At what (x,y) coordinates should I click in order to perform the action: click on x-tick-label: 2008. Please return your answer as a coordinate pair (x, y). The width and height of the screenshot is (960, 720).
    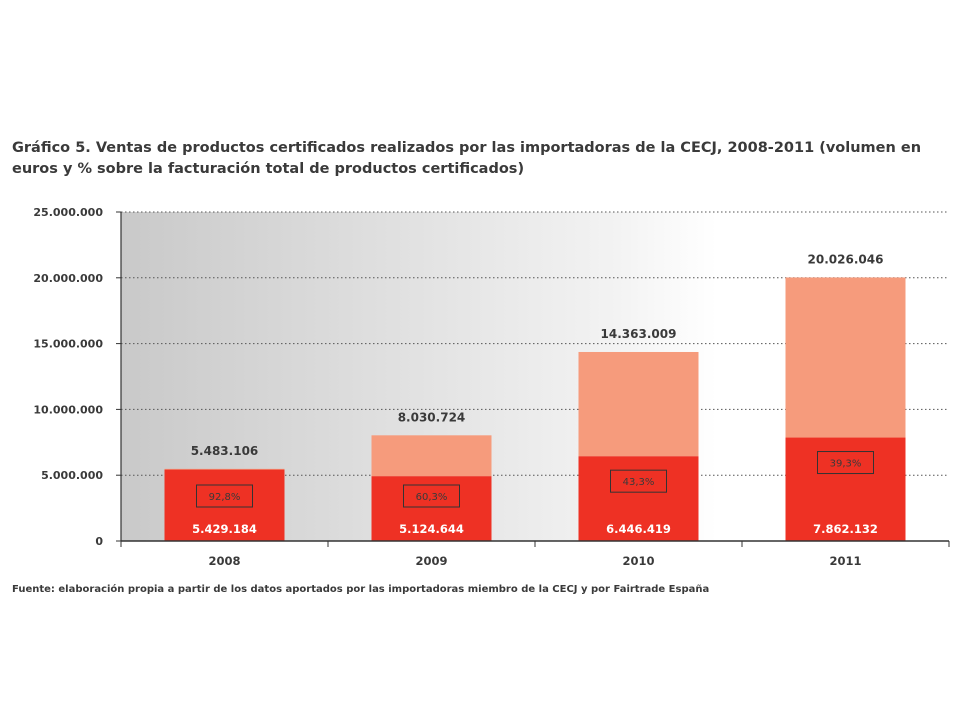
    Looking at the image, I should click on (224, 561).